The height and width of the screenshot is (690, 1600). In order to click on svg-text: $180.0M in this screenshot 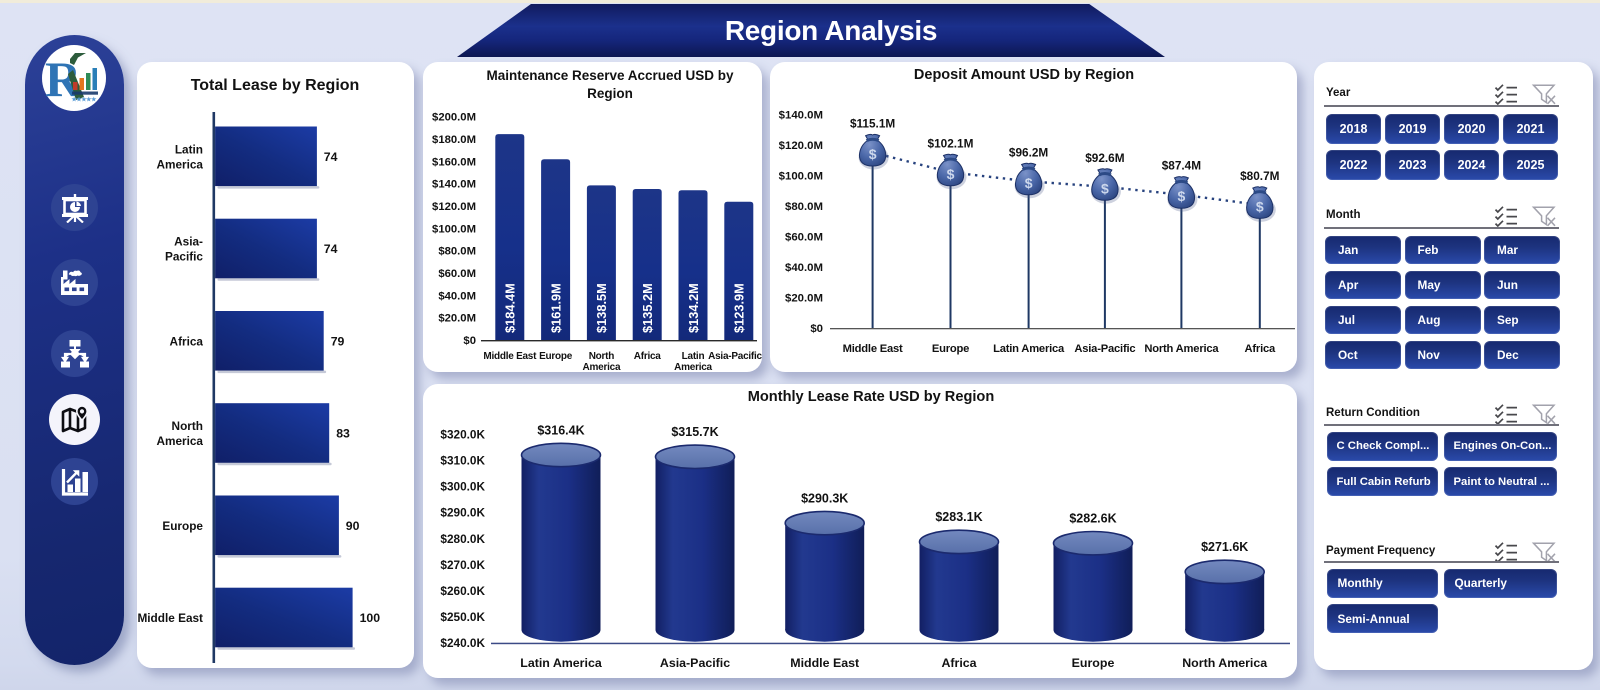, I will do `click(454, 140)`.